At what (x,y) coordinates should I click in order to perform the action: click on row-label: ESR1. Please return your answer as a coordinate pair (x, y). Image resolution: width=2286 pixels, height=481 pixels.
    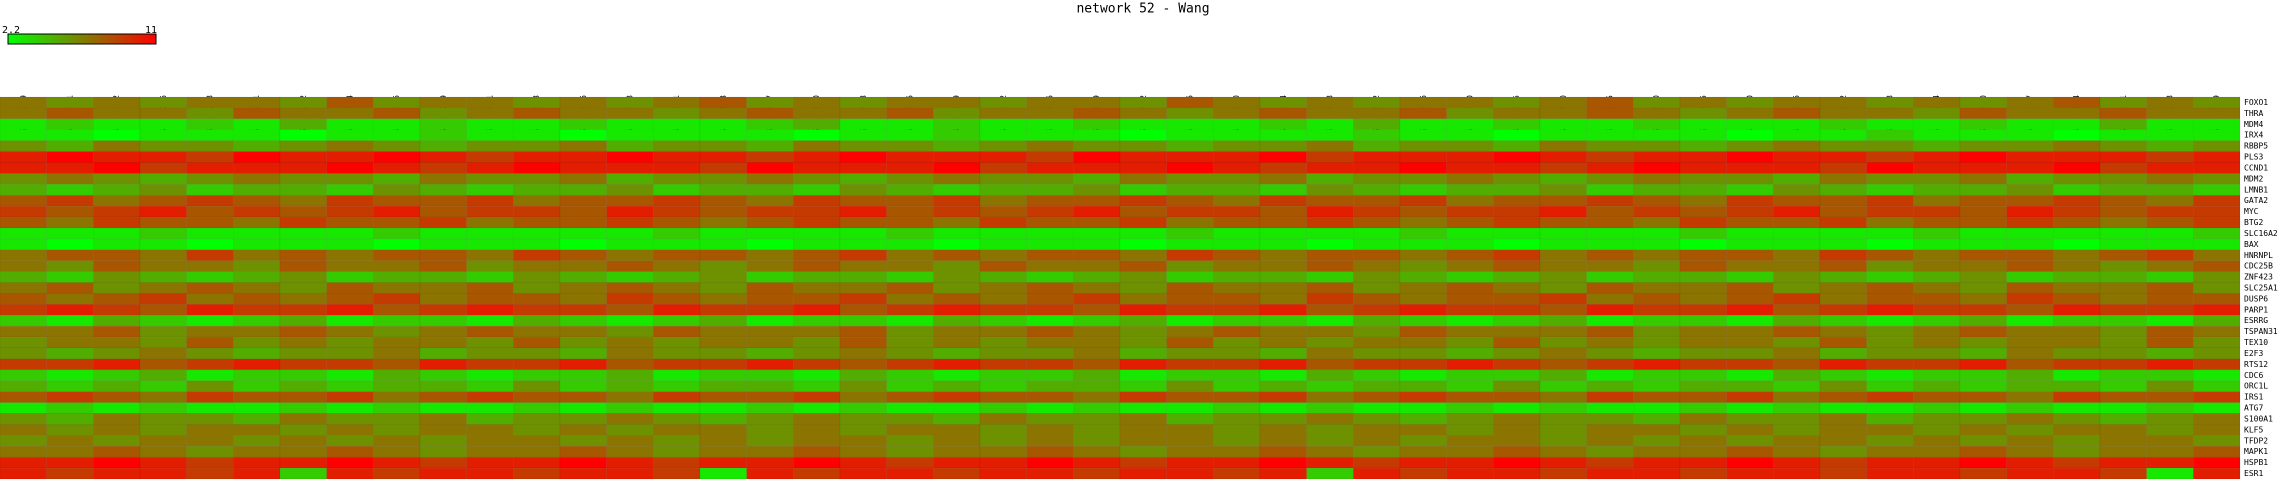
    Looking at the image, I should click on (2253, 473).